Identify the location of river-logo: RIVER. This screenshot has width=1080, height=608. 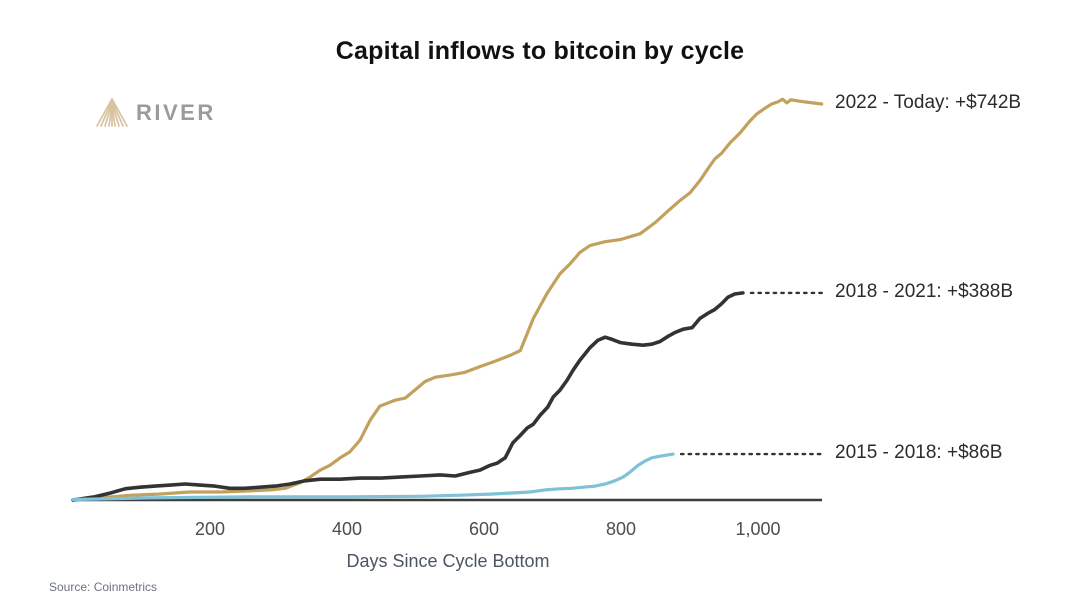
(155, 112).